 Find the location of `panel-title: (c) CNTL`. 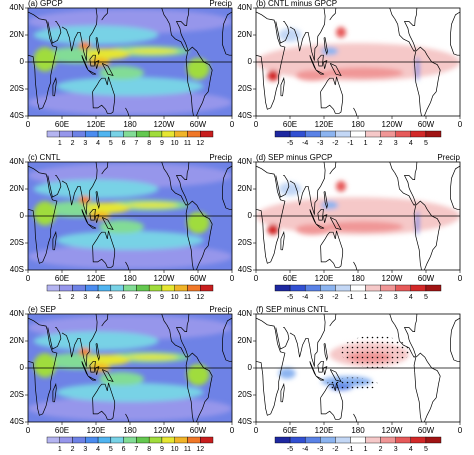

panel-title: (c) CNTL is located at coordinates (44, 157).